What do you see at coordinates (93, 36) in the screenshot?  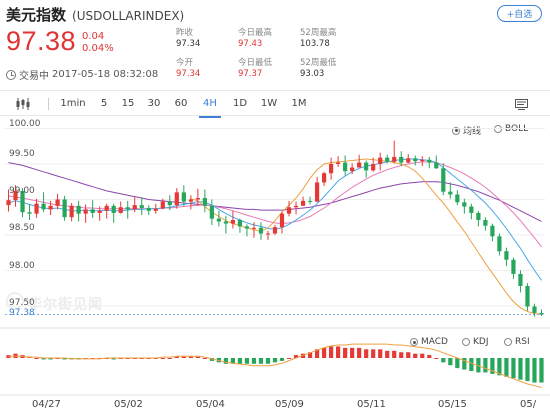 I see `change-value: 0.04` at bounding box center [93, 36].